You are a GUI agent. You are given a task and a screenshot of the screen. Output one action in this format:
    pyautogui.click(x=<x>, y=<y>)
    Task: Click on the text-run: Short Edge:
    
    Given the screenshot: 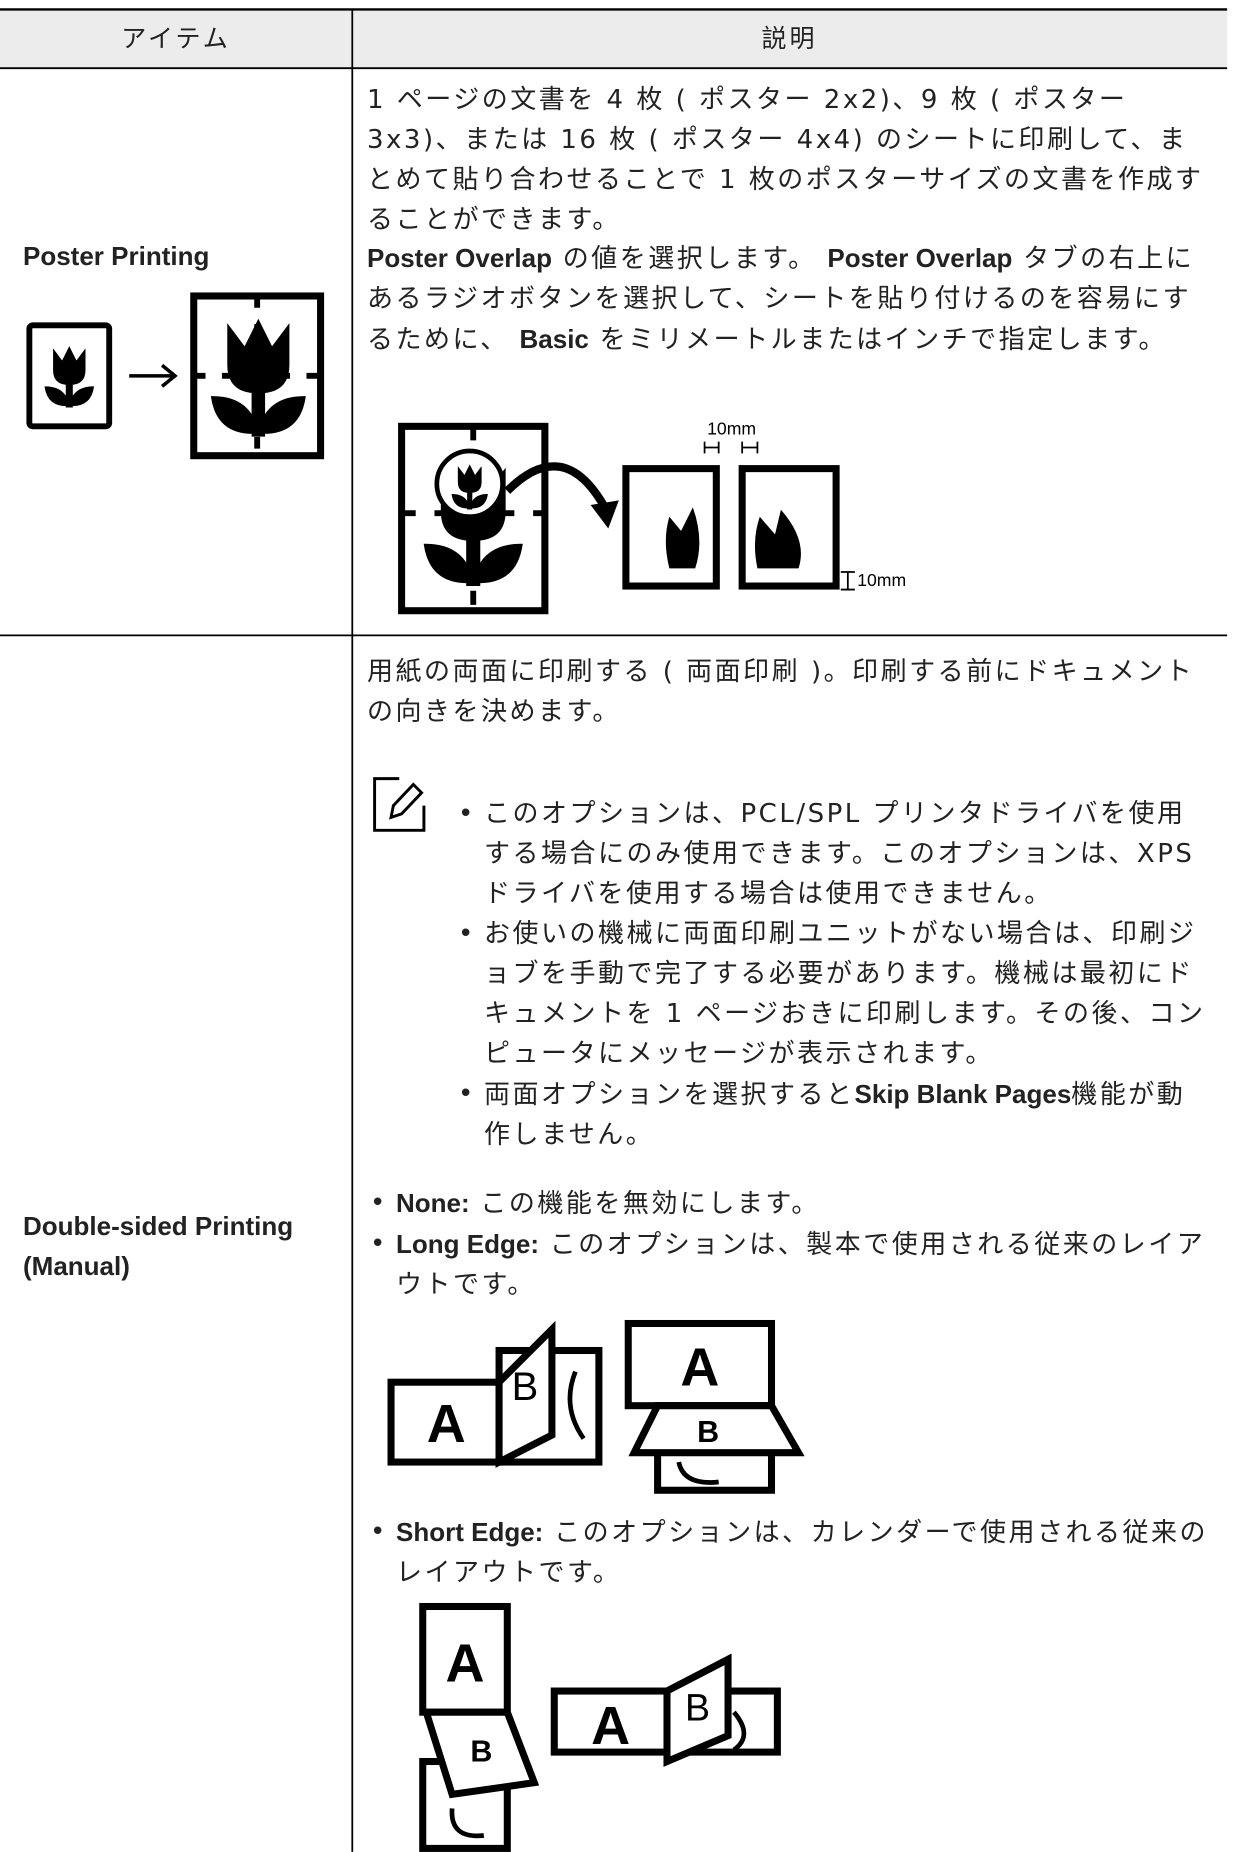 What is the action you would take?
    pyautogui.click(x=470, y=1532)
    